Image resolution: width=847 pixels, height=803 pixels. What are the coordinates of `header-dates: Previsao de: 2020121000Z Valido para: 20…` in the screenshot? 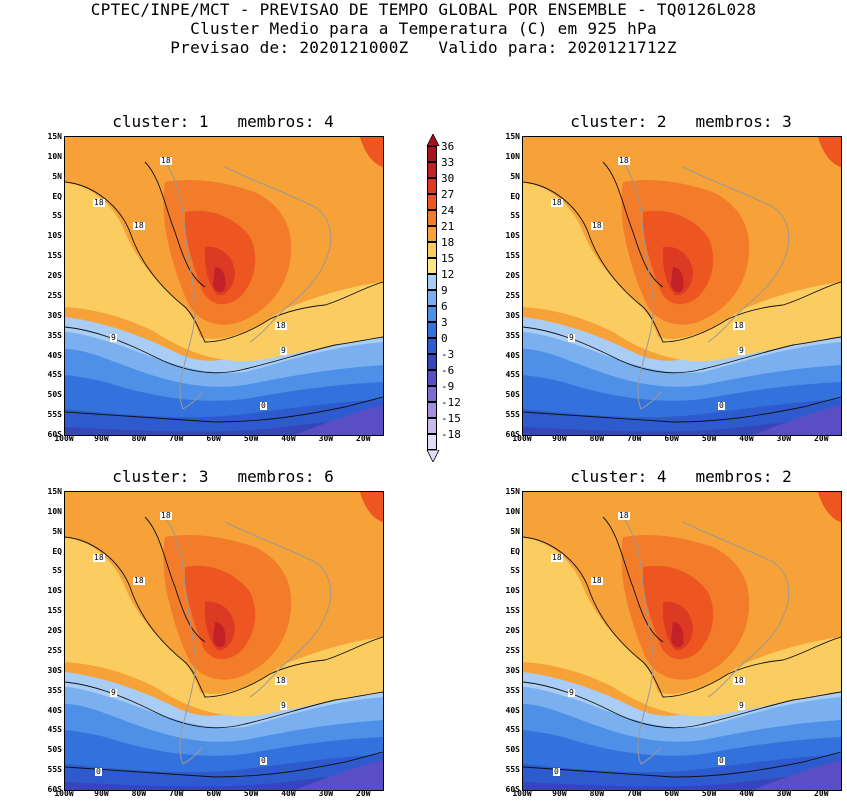 It's located at (423, 47).